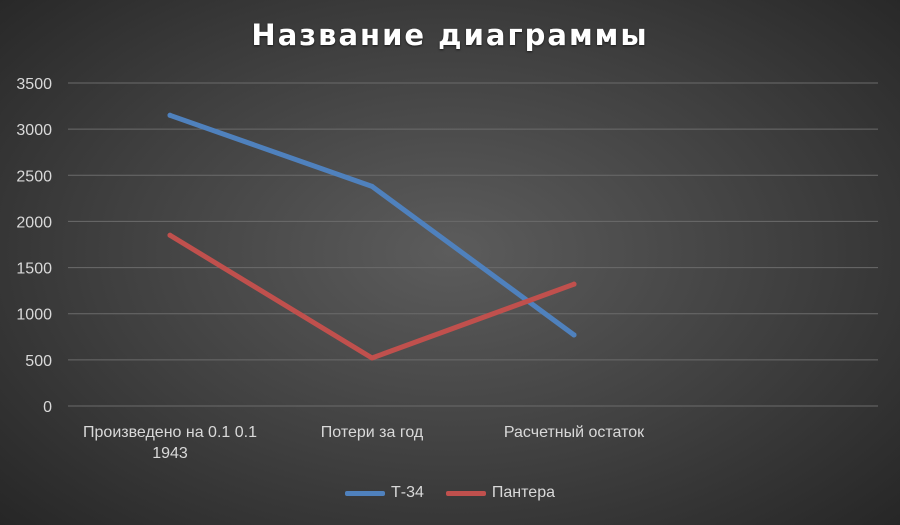 Image resolution: width=900 pixels, height=525 pixels. I want to click on y-tick-label: 2000, so click(34, 222).